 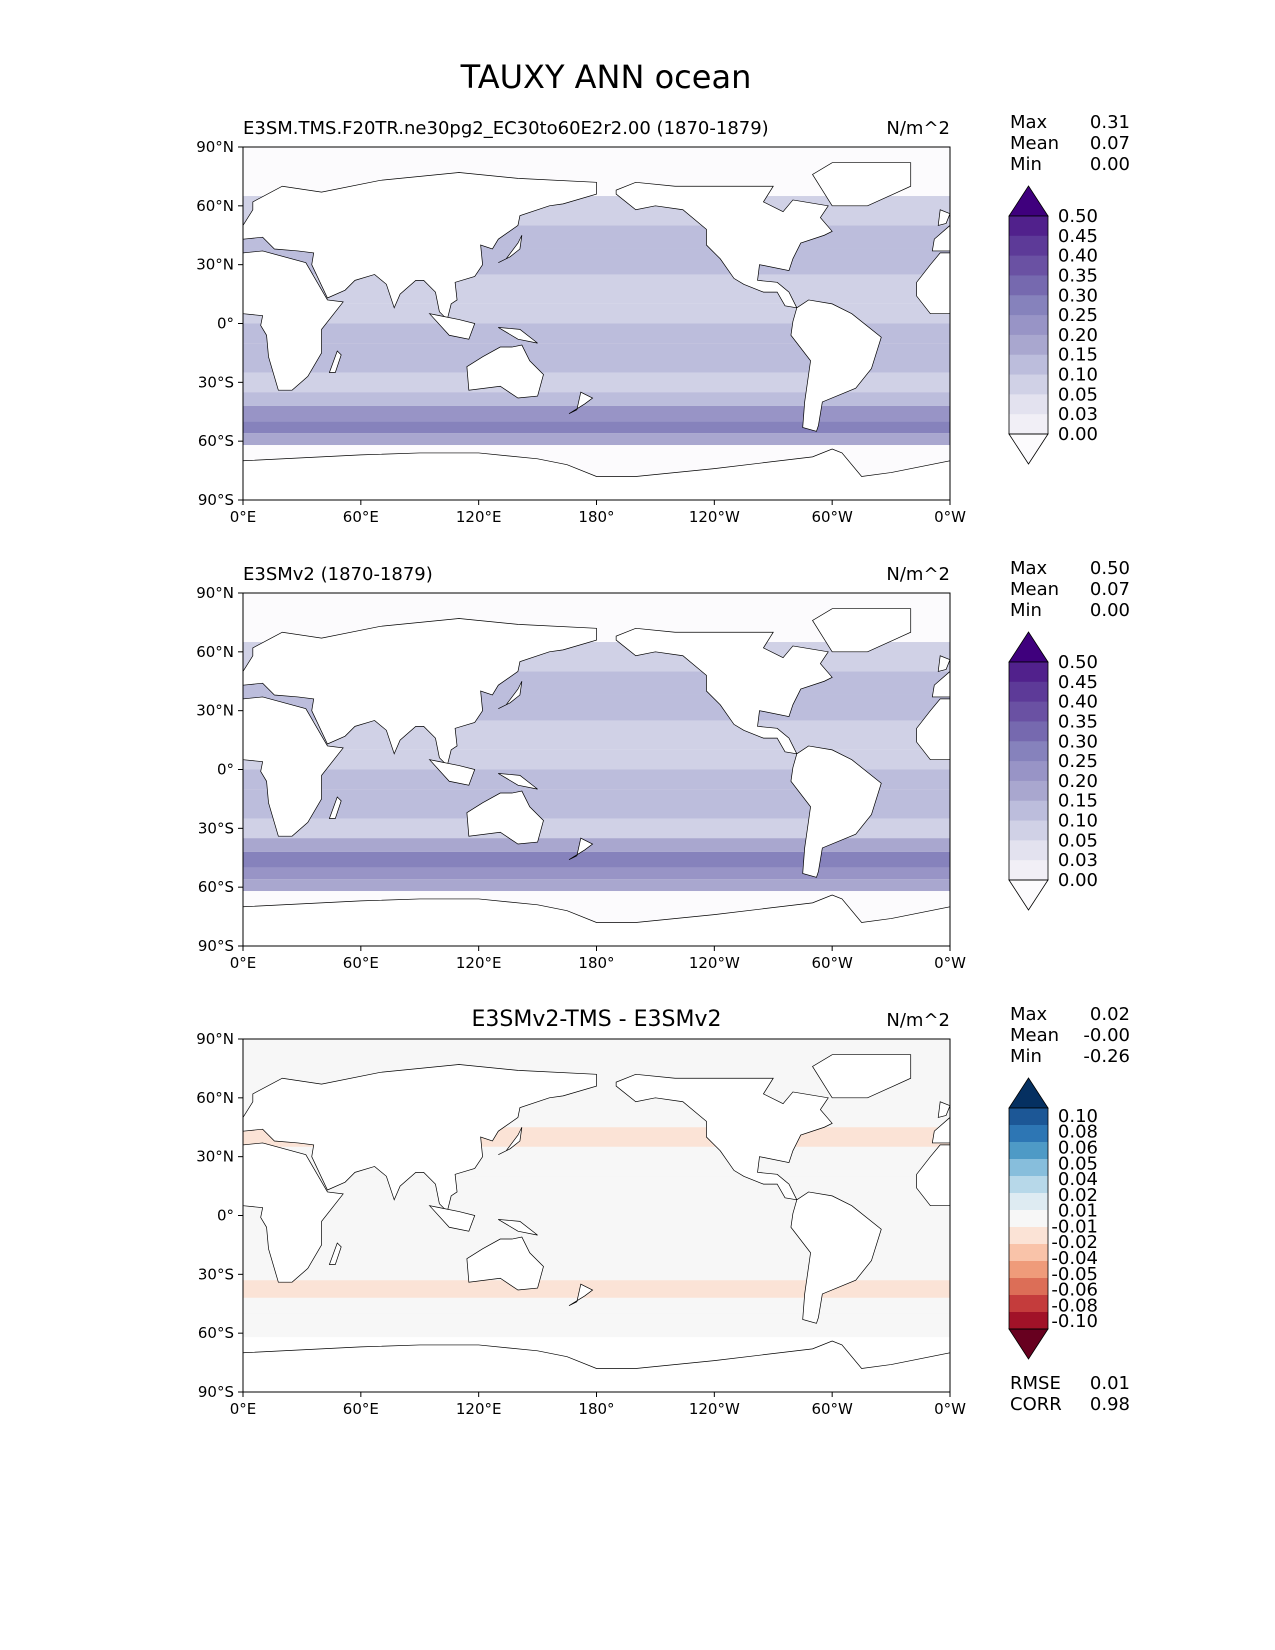 I want to click on units-label: N/m^2, so click(x=918, y=128).